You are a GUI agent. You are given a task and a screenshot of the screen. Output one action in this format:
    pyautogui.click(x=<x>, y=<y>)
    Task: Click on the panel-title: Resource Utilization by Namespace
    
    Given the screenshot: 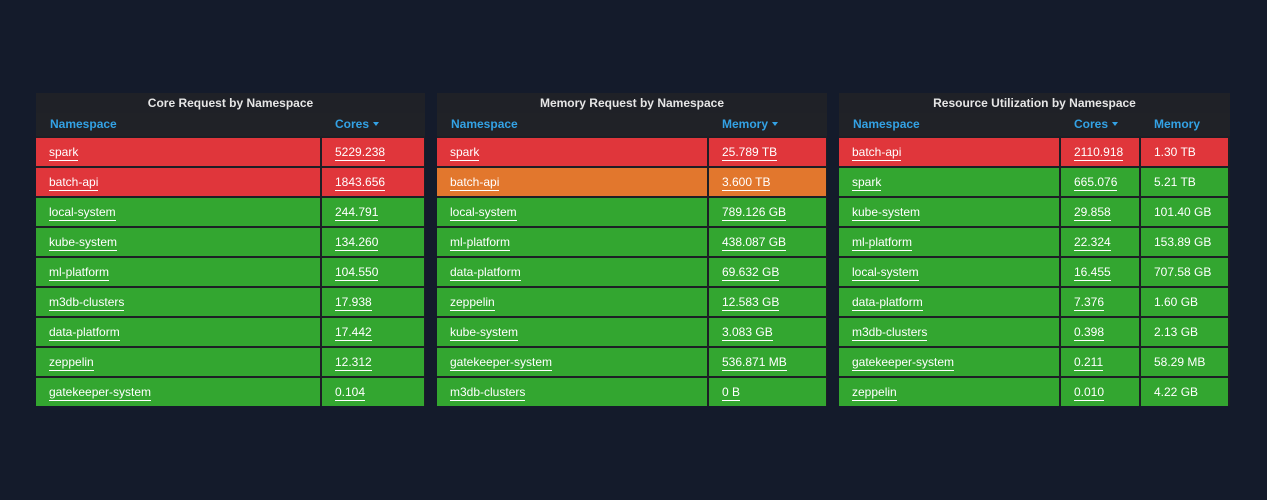 What is the action you would take?
    pyautogui.click(x=1034, y=103)
    